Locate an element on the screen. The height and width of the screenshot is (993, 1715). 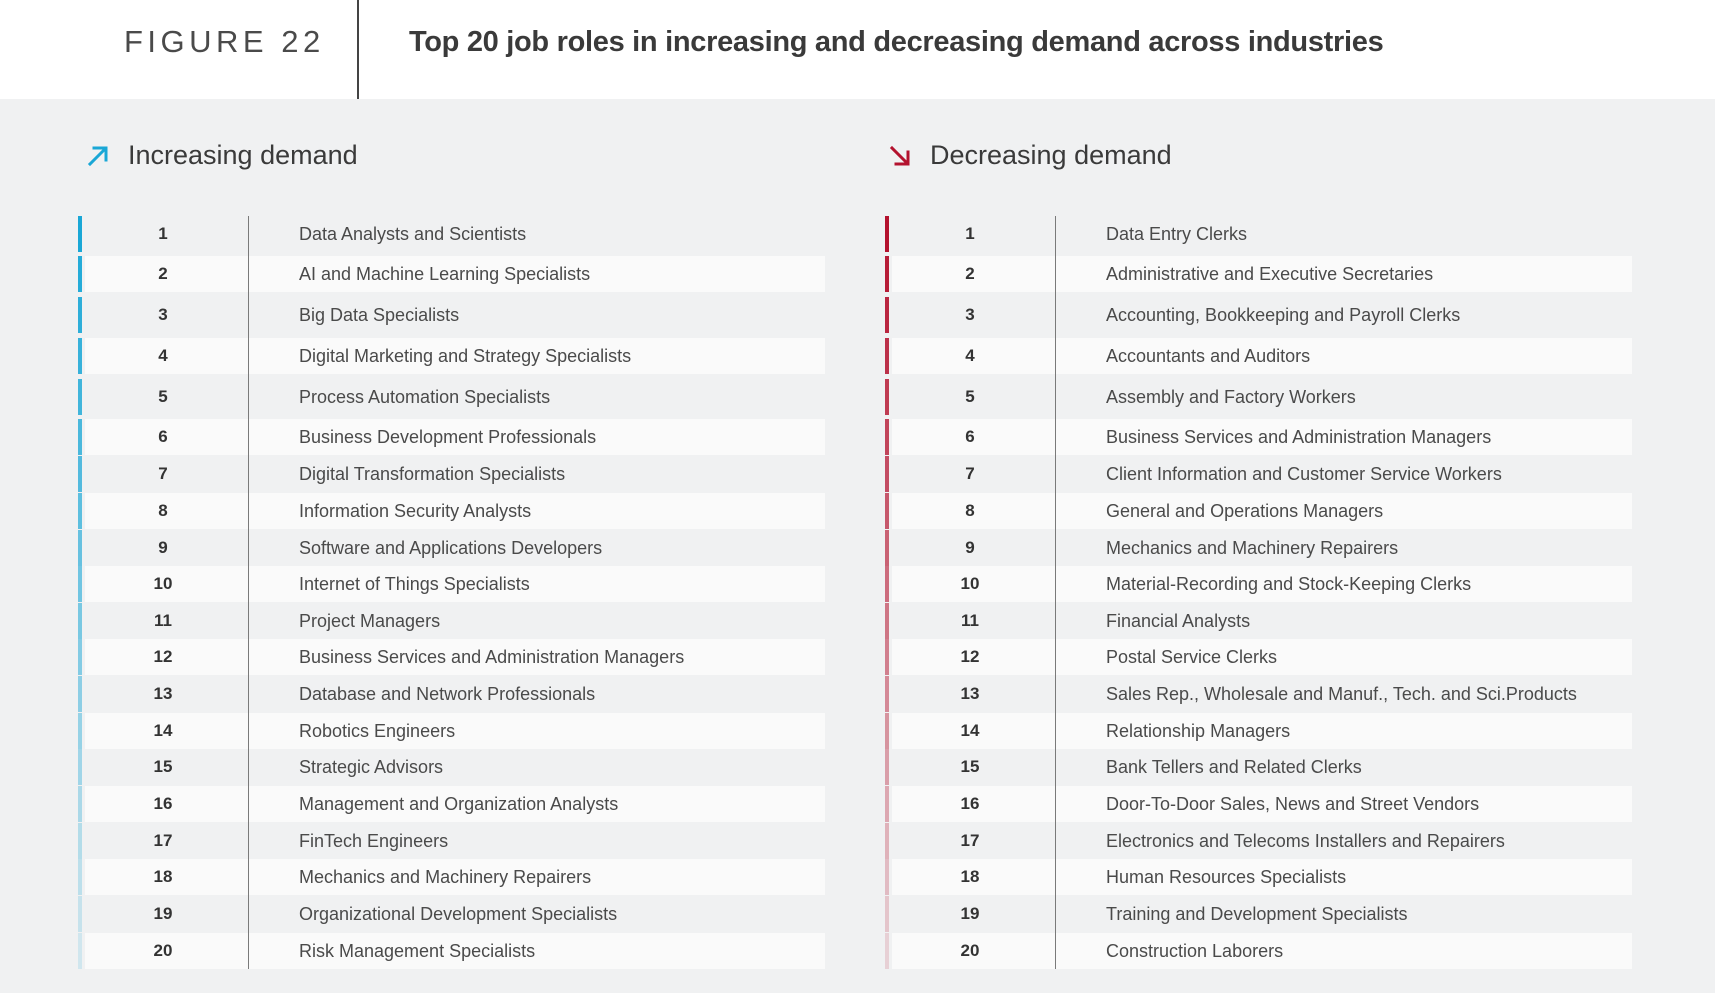
job-role: Human Resources Specialists is located at coordinates (1226, 877).